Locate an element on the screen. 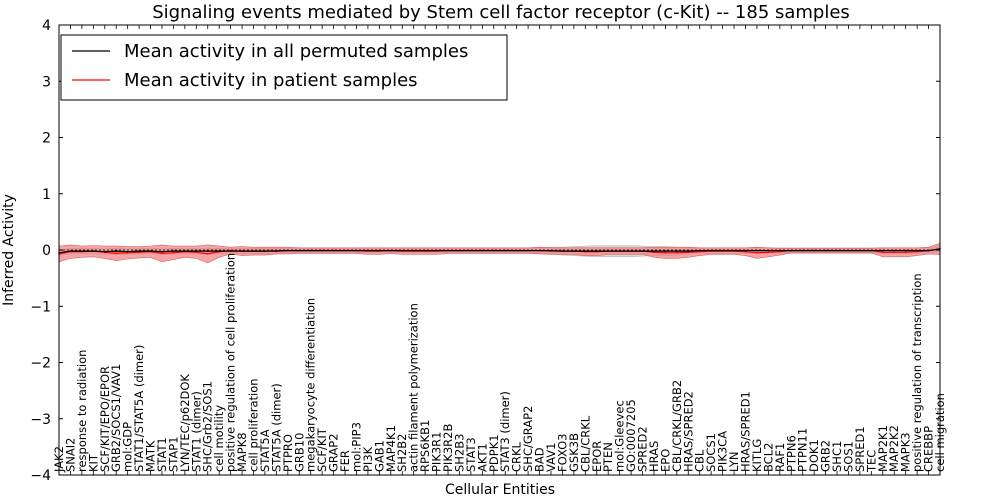 This screenshot has width=1000, height=500. x-tick-label: PI3K is located at coordinates (368, 459).